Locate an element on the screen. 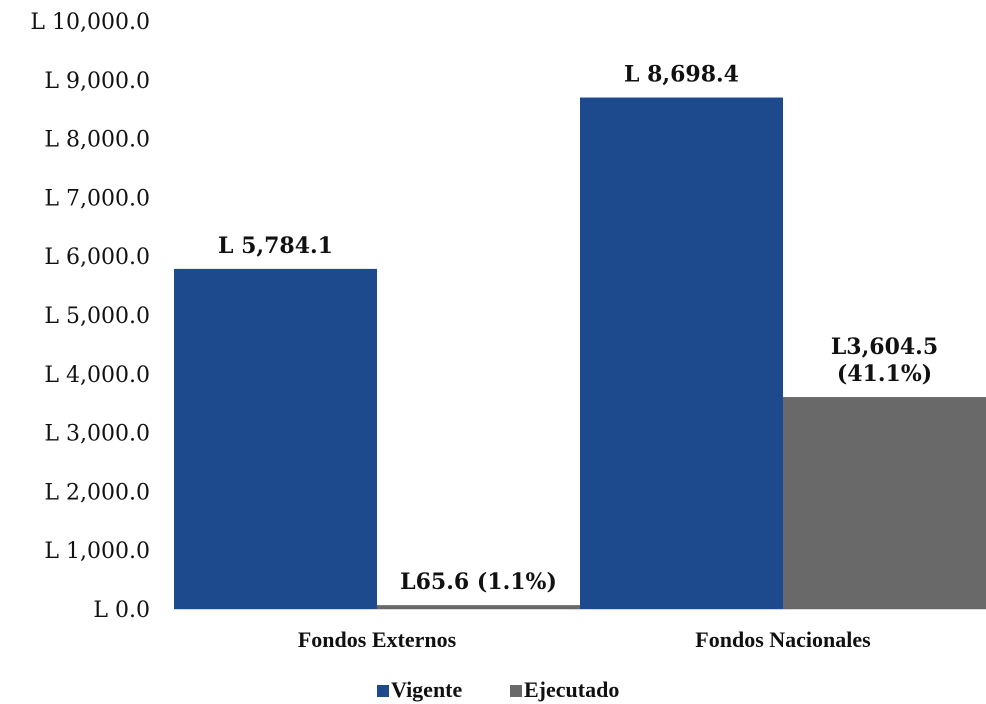  y-tick-label: L 5,000.0 is located at coordinates (97, 316).